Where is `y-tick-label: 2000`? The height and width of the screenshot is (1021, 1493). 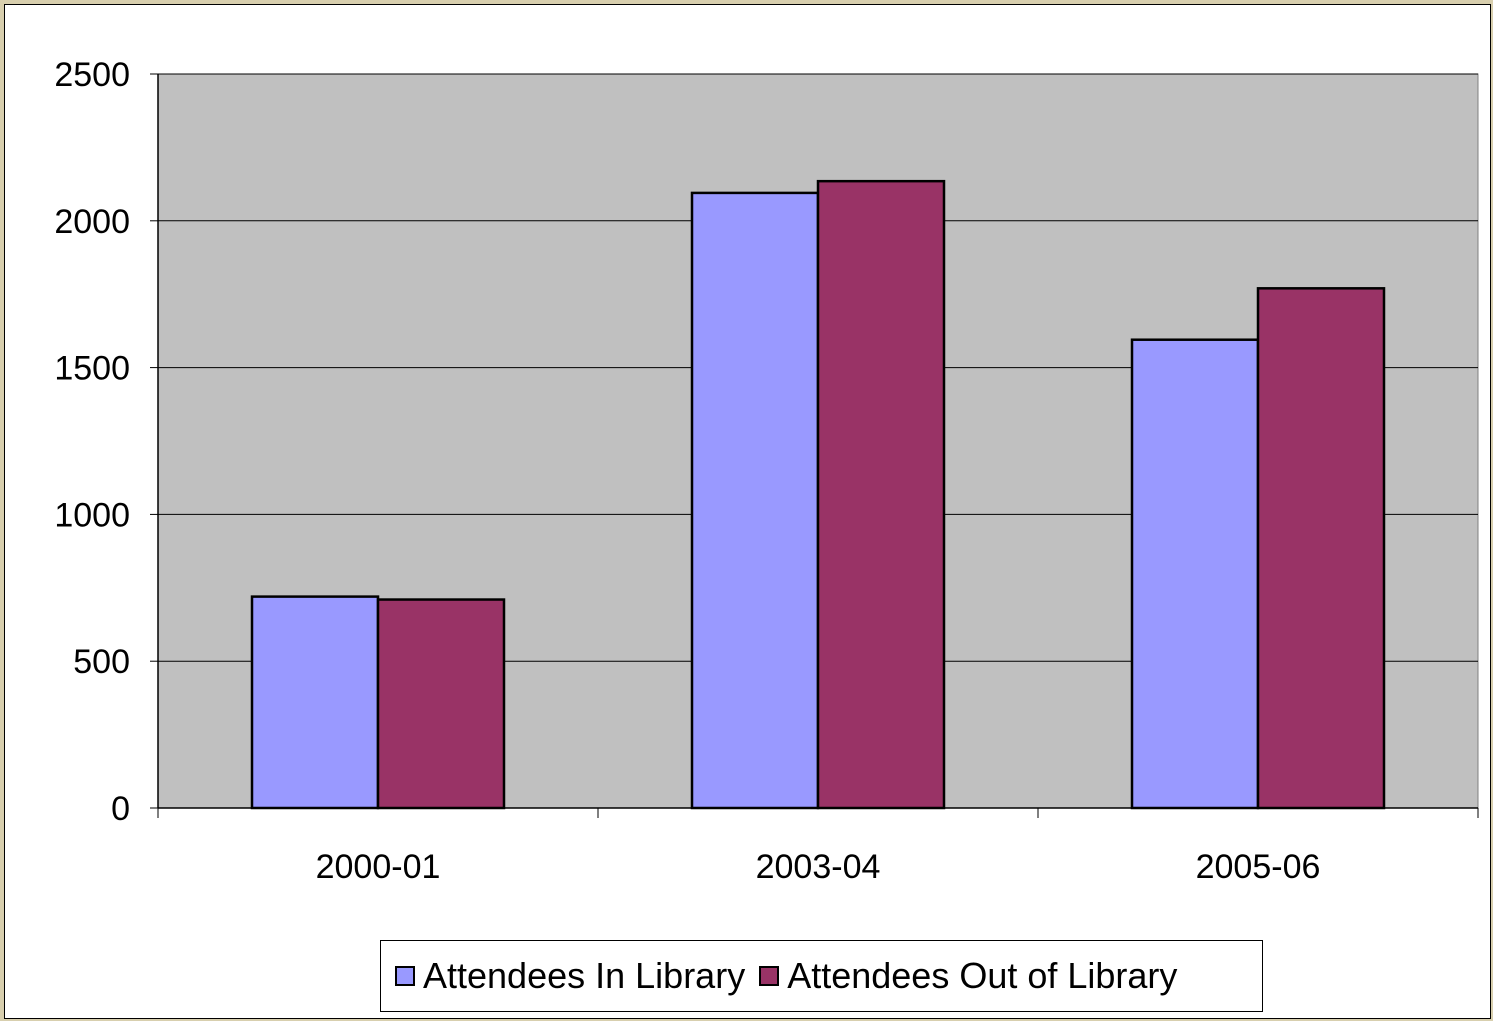
y-tick-label: 2000 is located at coordinates (92, 222).